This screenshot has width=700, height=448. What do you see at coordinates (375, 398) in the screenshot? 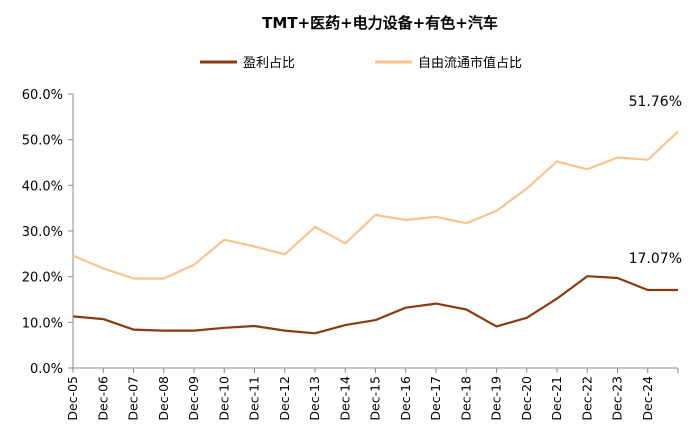
I see `x-tick-label: Dec-15` at bounding box center [375, 398].